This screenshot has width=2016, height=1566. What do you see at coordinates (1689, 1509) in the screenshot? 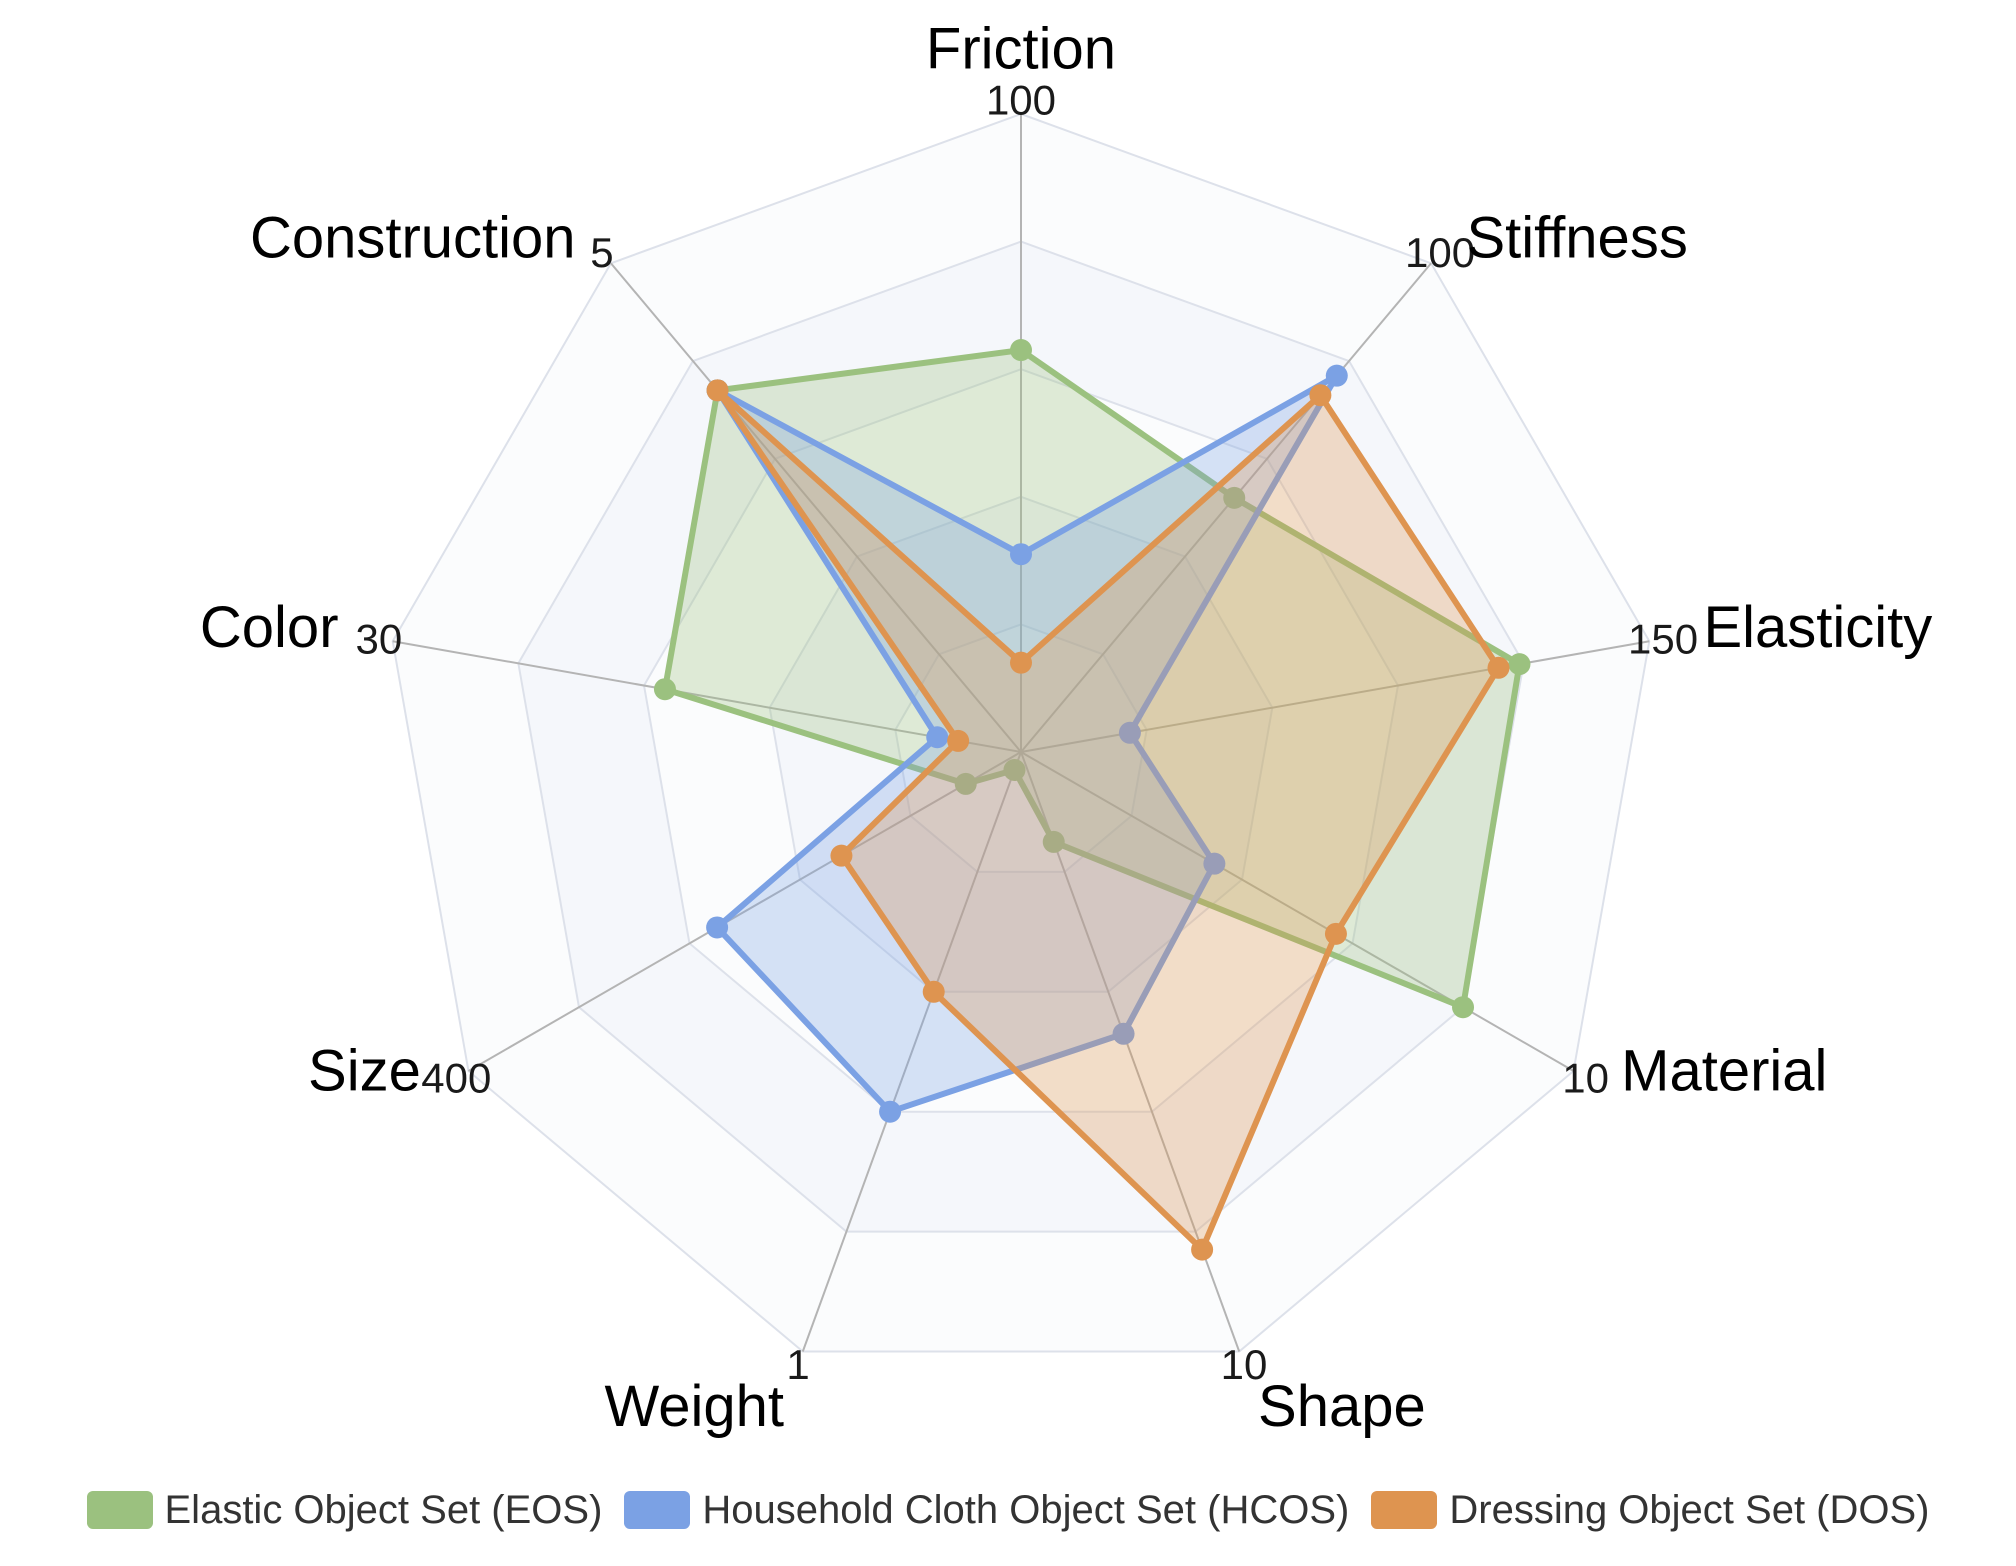
I see `legend-label: Dressing Object Set (DOS)` at bounding box center [1689, 1509].